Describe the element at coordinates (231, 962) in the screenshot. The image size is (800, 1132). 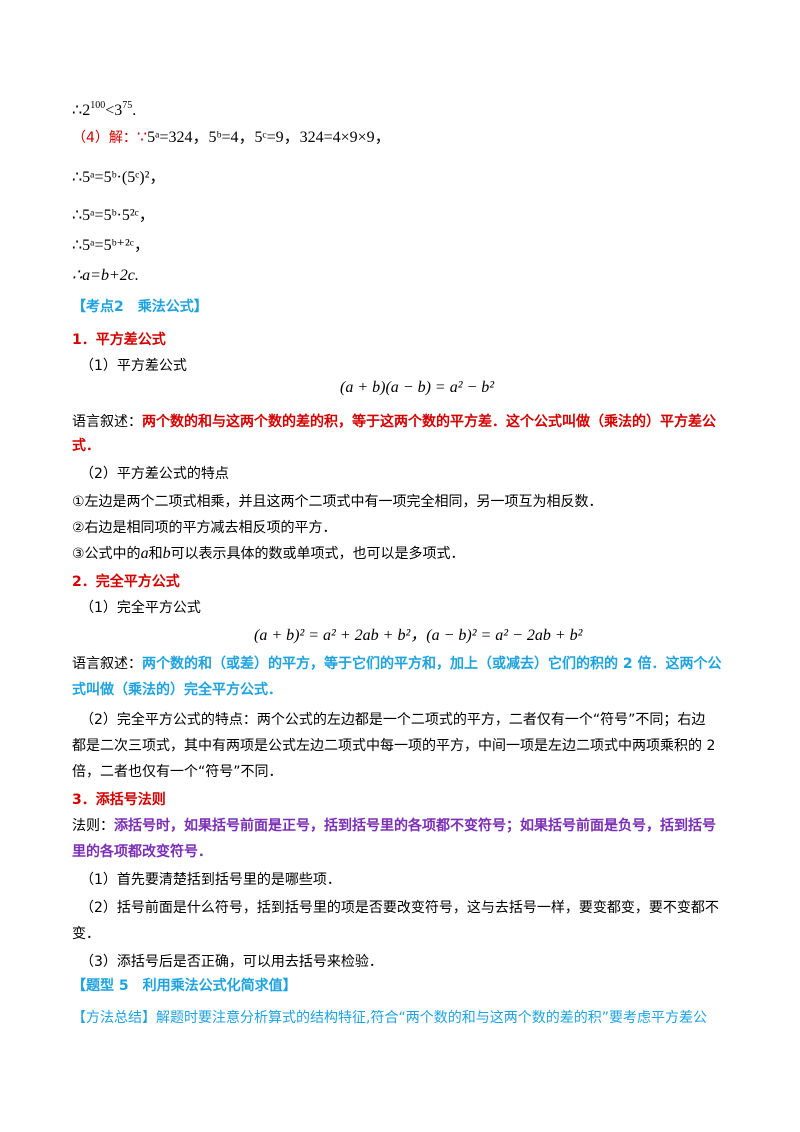
I see `section3-note3: （3）添括号后是否正确，可以用去括号来检验．` at that location.